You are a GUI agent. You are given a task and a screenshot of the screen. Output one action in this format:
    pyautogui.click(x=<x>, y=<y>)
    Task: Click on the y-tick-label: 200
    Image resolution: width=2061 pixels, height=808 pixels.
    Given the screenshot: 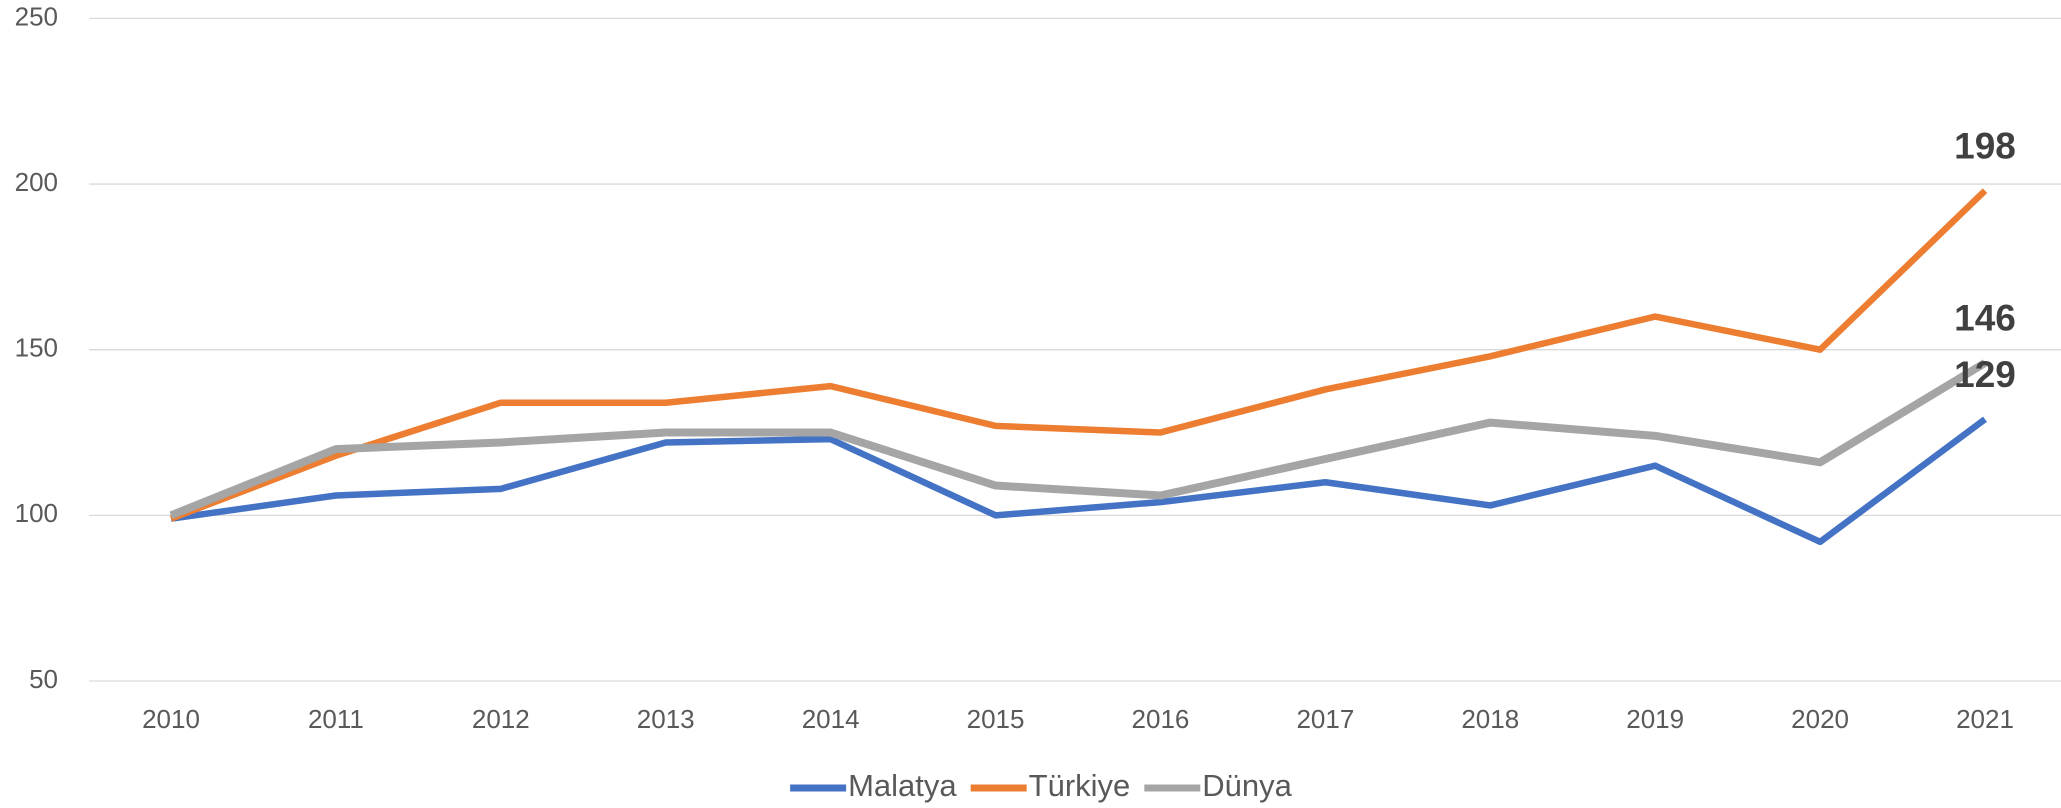 What is the action you would take?
    pyautogui.click(x=36, y=182)
    